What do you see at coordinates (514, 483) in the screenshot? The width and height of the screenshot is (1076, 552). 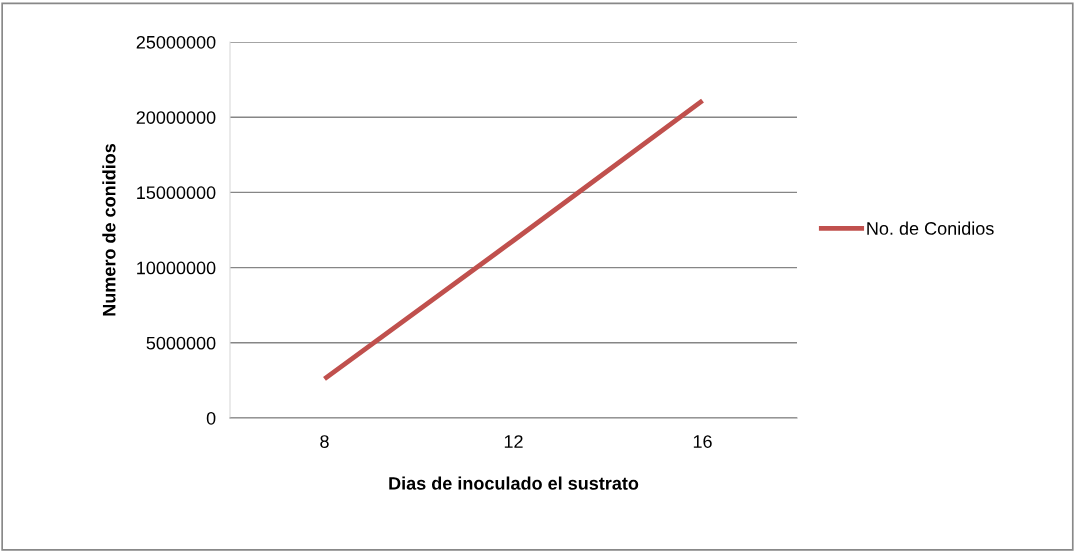 I see `x-axis-title: Dias de inoculado el sustrato` at bounding box center [514, 483].